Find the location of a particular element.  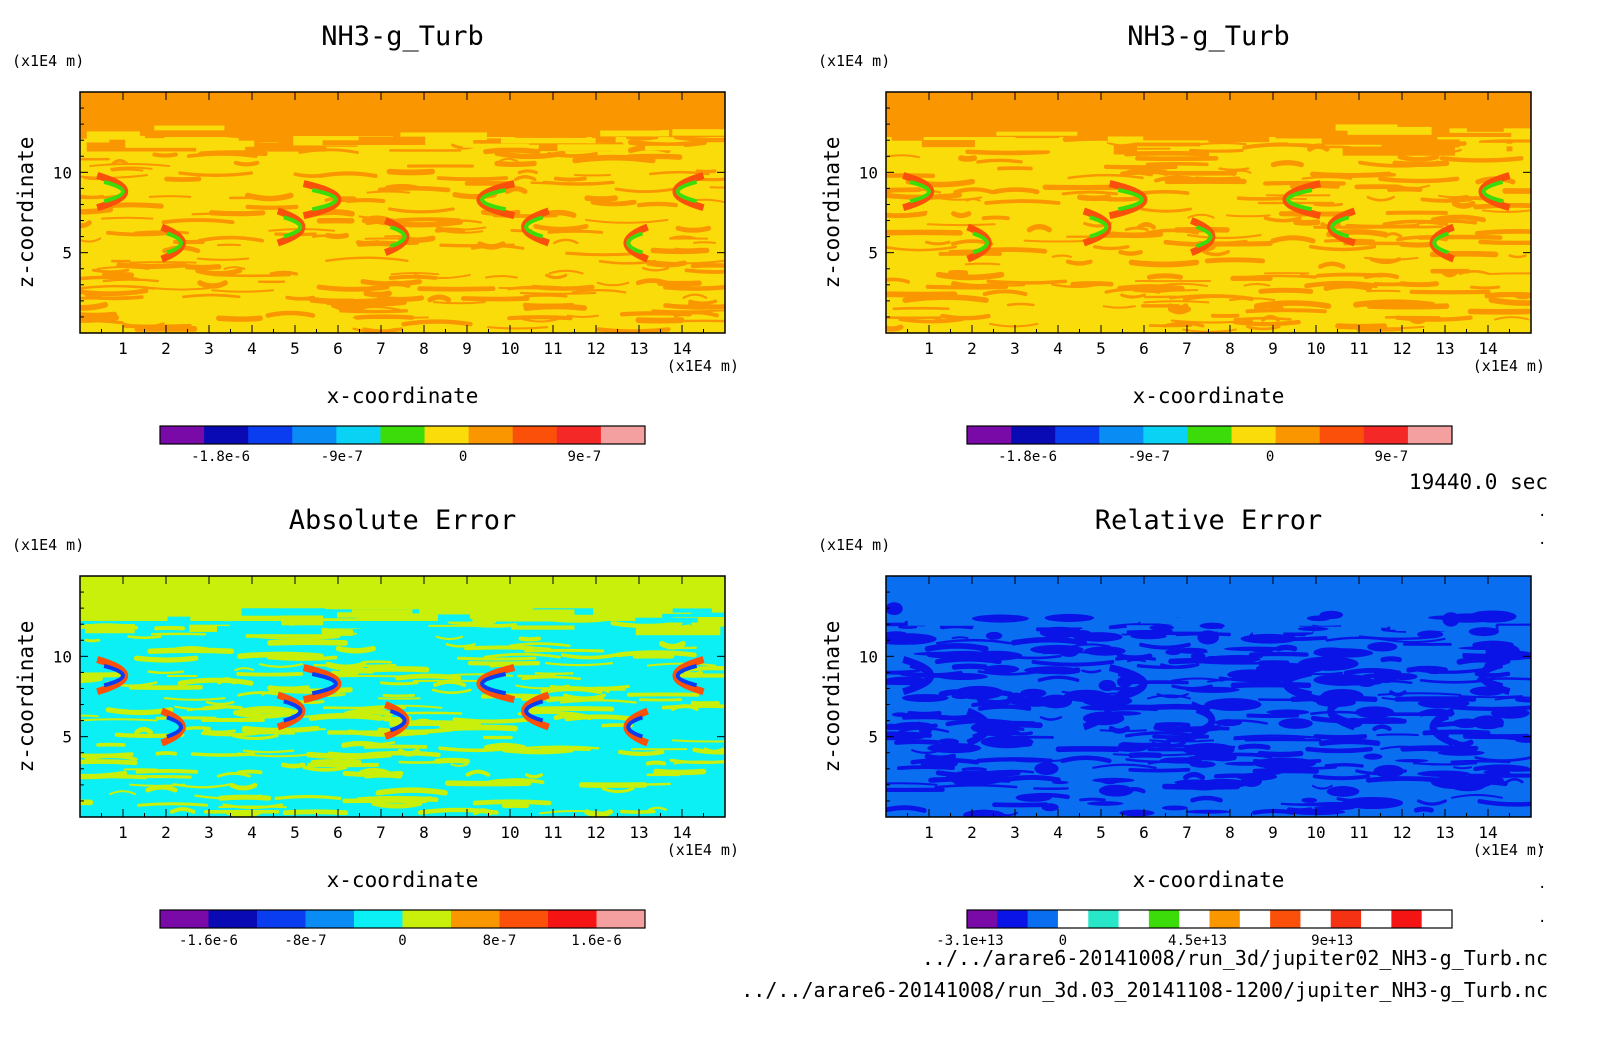

y-axis-label: z-coordinate is located at coordinates (26, 697).